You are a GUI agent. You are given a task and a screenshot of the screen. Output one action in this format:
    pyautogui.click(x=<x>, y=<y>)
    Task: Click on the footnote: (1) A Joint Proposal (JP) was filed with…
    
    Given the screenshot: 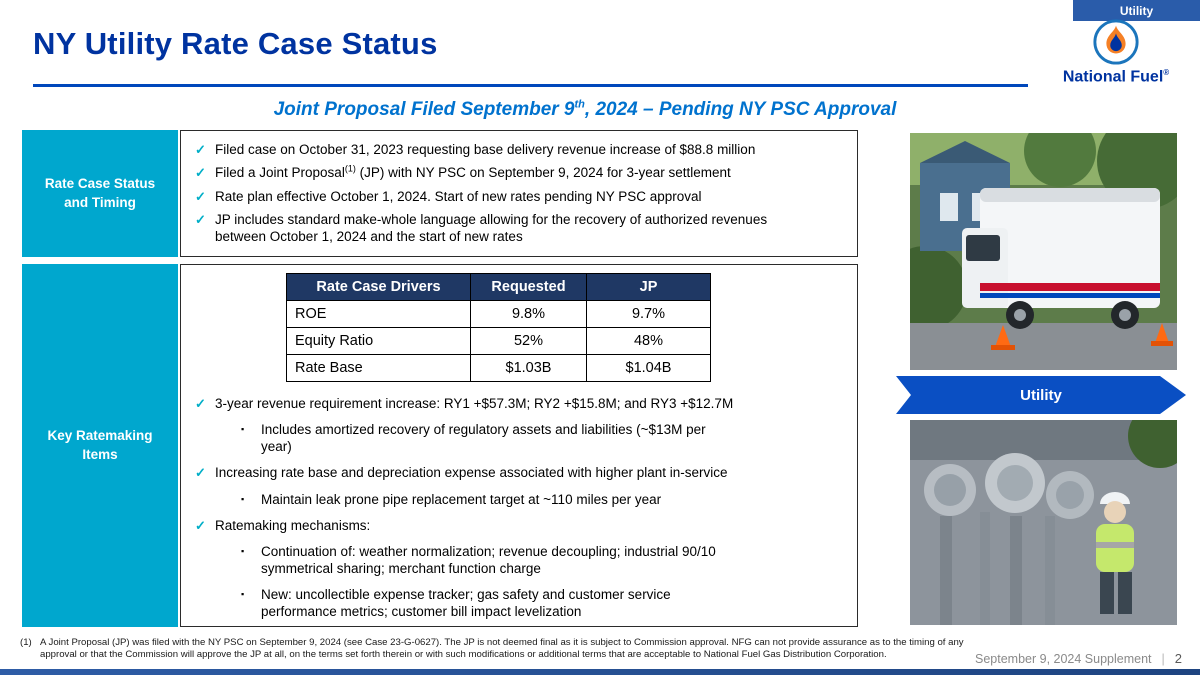 What is the action you would take?
    pyautogui.click(x=500, y=649)
    